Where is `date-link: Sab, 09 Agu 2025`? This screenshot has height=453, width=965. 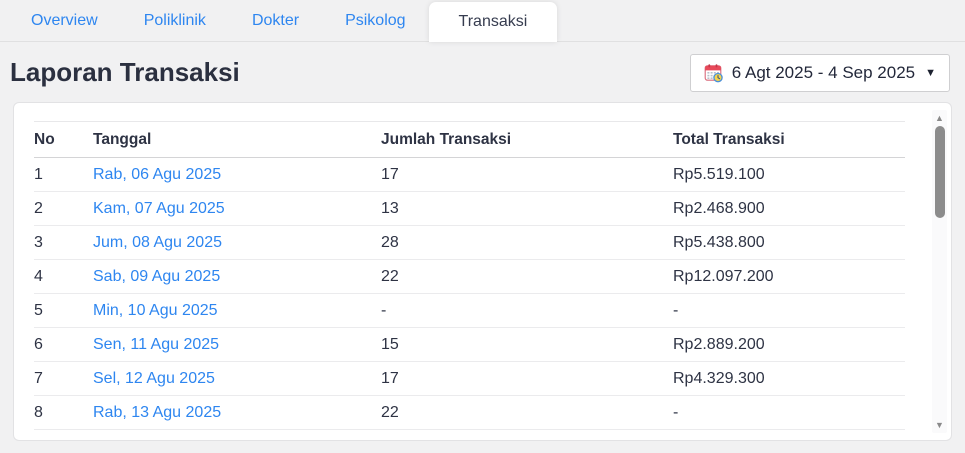 date-link: Sab, 09 Agu 2025 is located at coordinates (157, 276).